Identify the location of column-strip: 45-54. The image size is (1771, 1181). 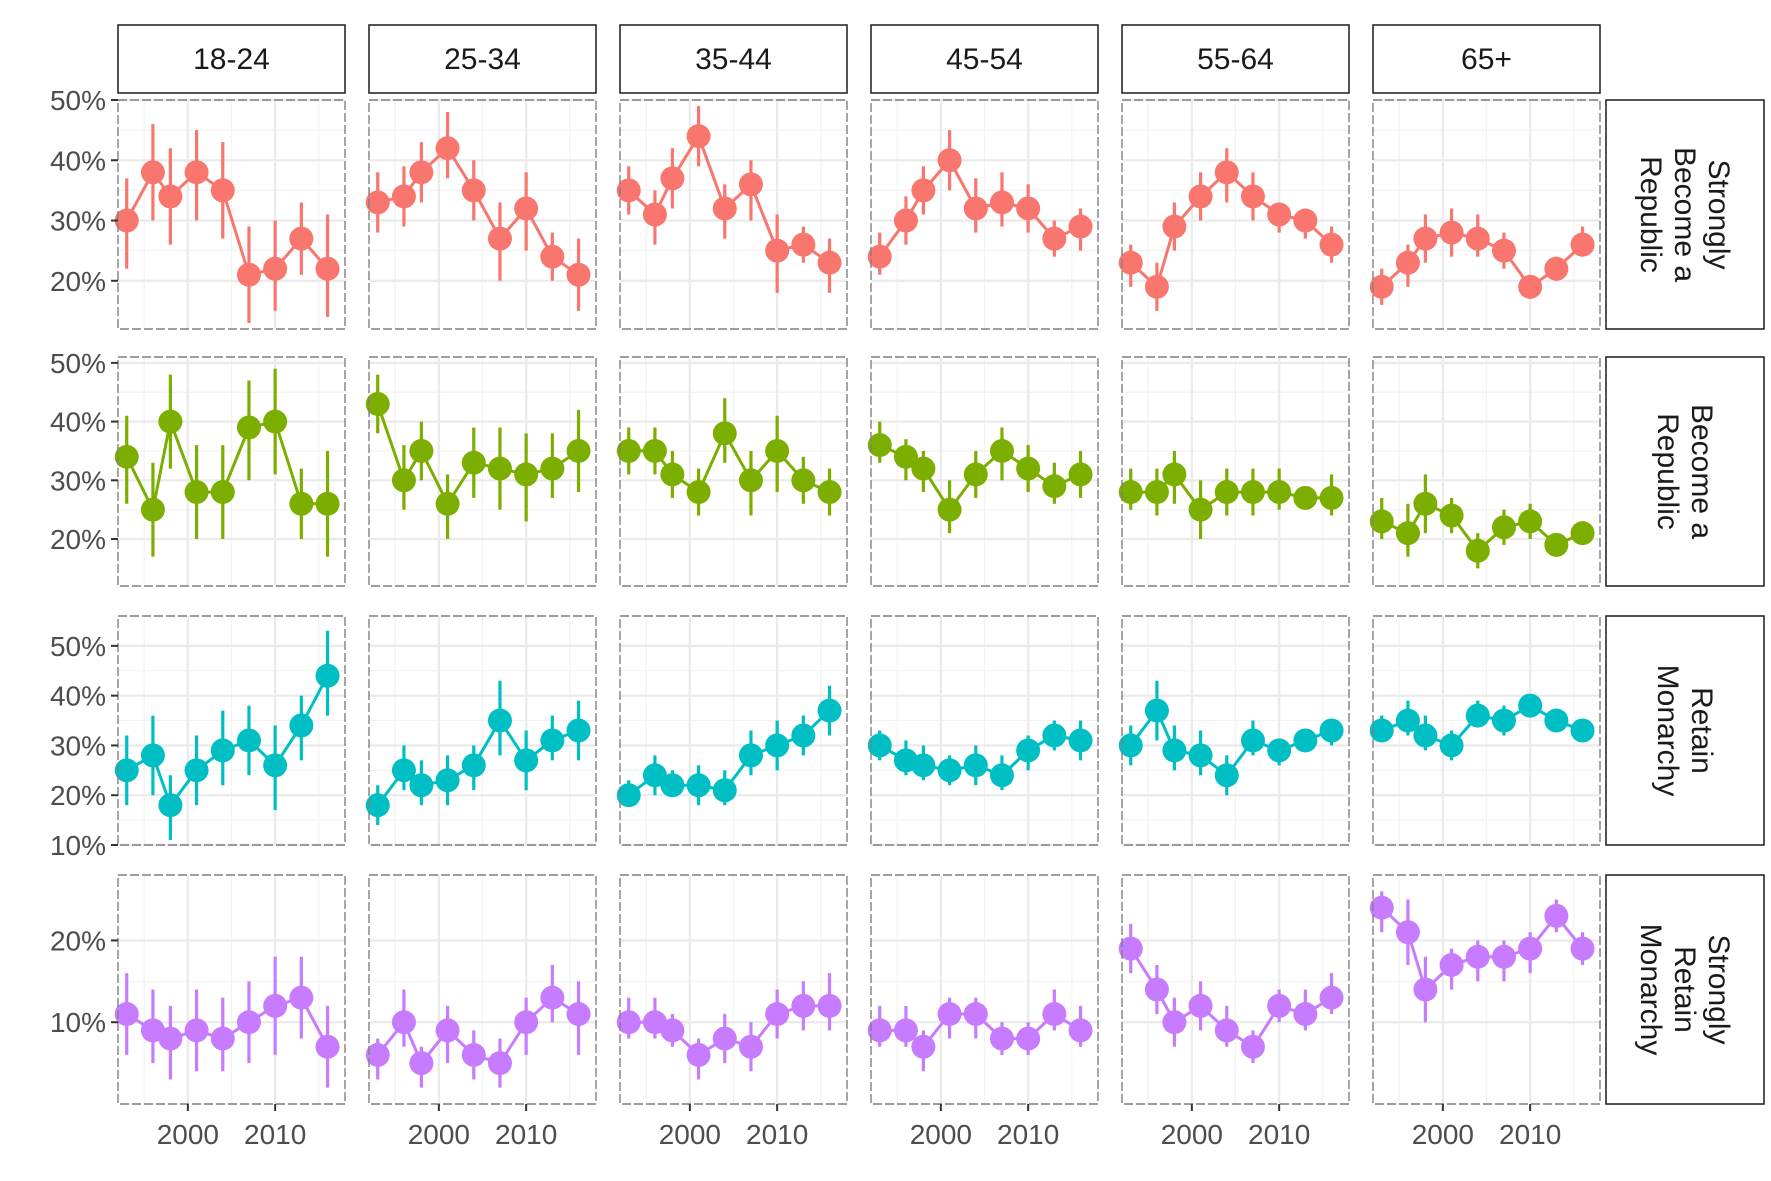
(984, 59).